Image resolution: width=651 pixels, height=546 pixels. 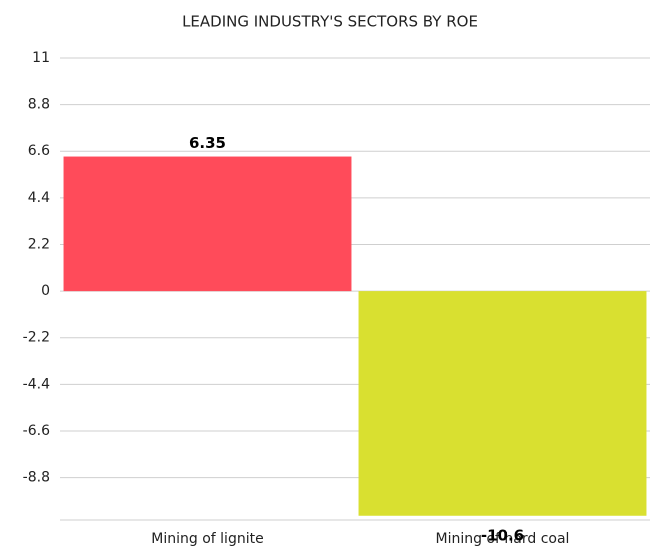 What do you see at coordinates (330, 22) in the screenshot?
I see `chart-title: LEADING INDUSTRY'S SECTORS BY ROE` at bounding box center [330, 22].